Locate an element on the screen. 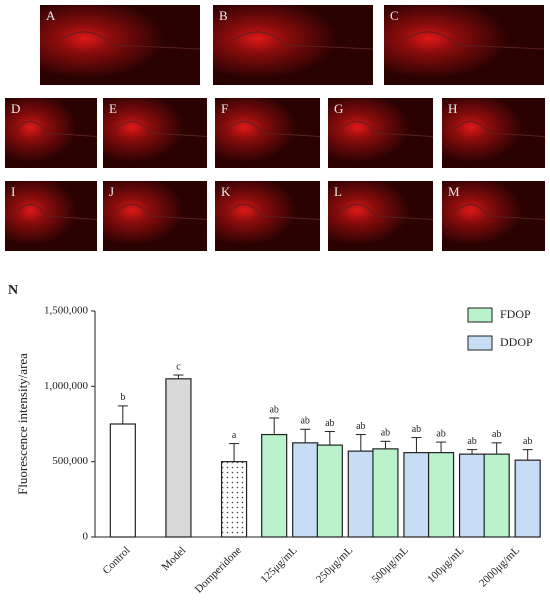 The image size is (550, 616). y-tick-label: 1,500,000 is located at coordinates (66, 311).